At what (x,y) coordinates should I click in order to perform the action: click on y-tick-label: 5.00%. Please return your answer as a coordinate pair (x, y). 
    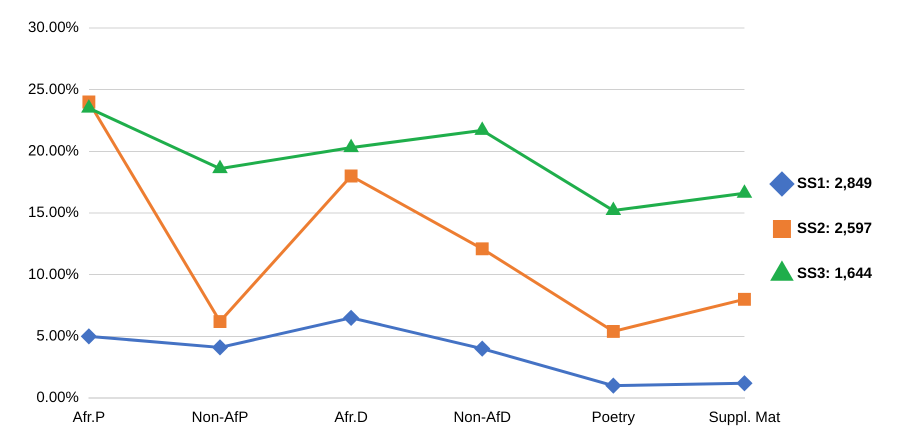
    Looking at the image, I should click on (57, 335).